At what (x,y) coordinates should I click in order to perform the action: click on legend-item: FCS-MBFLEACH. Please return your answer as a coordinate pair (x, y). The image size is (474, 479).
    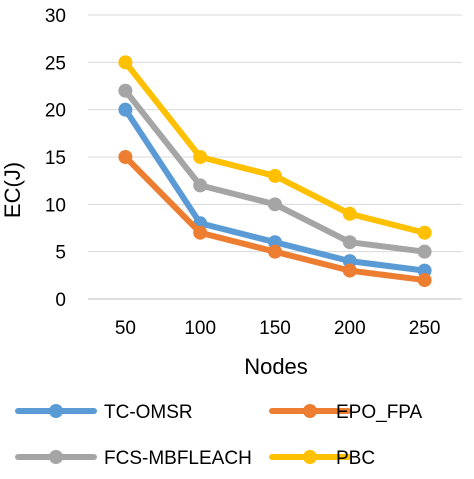
    Looking at the image, I should click on (133, 458).